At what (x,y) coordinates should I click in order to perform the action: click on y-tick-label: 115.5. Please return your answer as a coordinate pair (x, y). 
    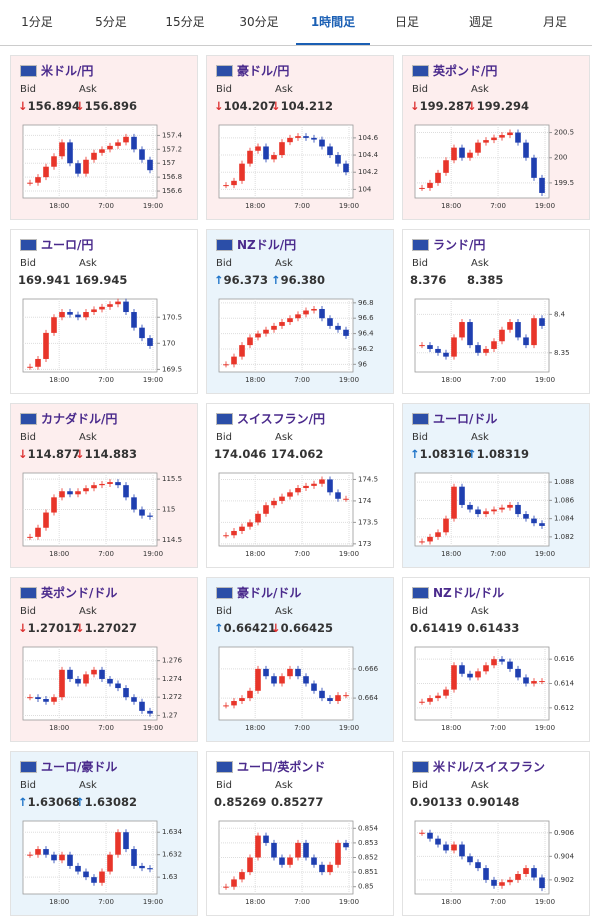
    Looking at the image, I should click on (172, 479).